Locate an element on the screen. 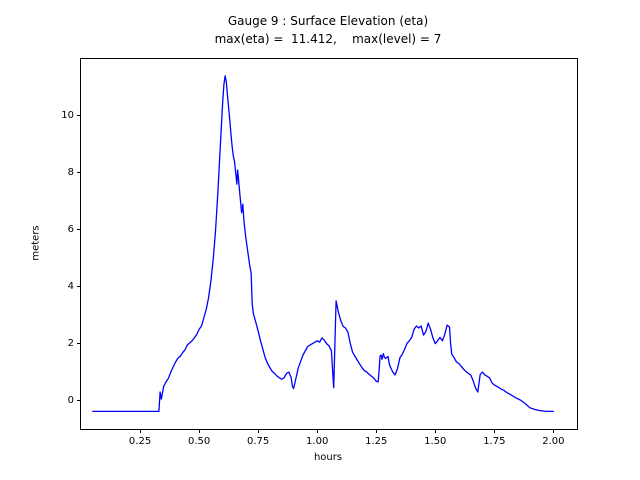 Image resolution: width=640 pixels, height=480 pixels. y-tick-label: 0 is located at coordinates (70, 400).